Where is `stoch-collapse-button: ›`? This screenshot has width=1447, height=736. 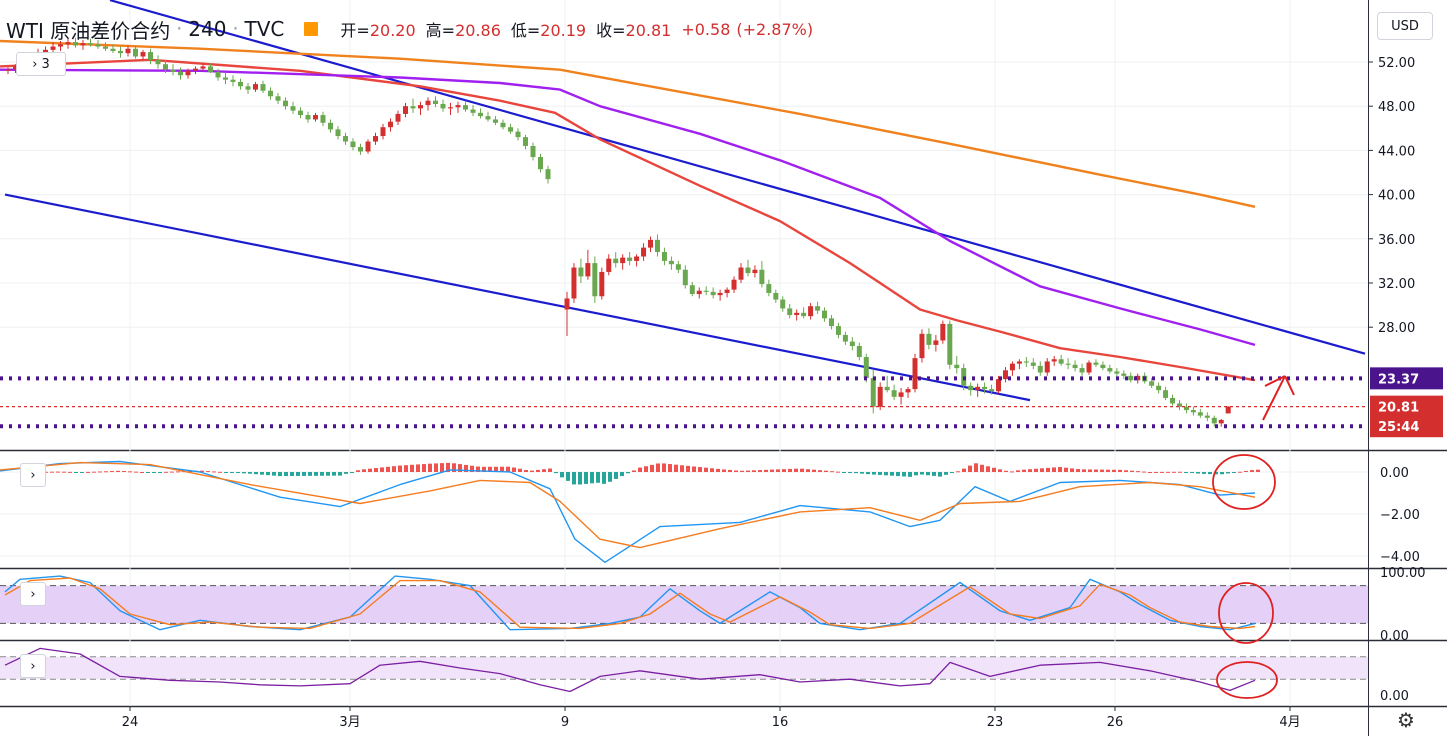 stoch-collapse-button: › is located at coordinates (33, 594).